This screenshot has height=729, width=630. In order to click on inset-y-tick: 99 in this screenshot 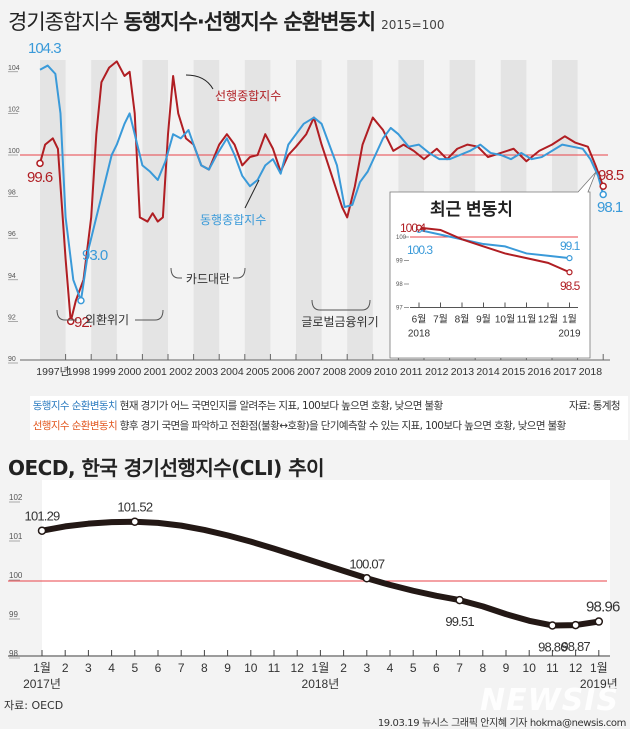, I will do `click(399, 262)`.